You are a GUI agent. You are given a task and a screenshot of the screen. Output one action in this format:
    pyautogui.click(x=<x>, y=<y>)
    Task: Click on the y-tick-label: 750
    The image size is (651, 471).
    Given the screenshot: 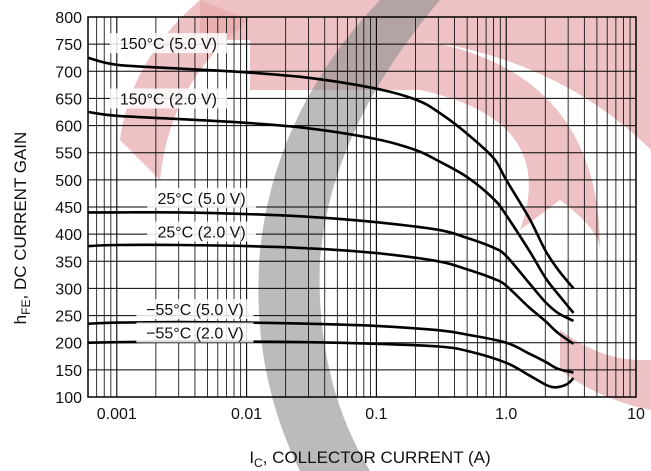 What is the action you would take?
    pyautogui.click(x=68, y=45)
    